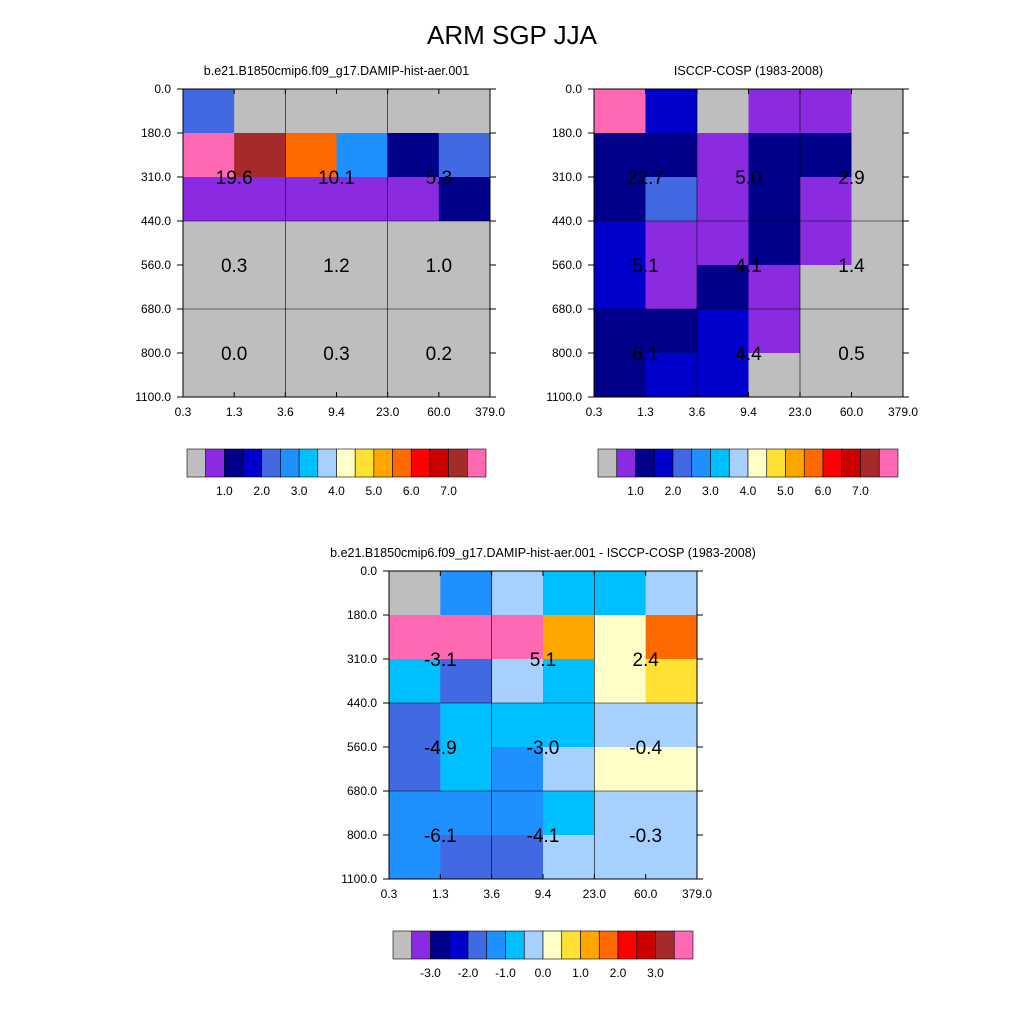 This screenshot has width=1024, height=1024. I want to click on cell-value-label: 2.9, so click(851, 178).